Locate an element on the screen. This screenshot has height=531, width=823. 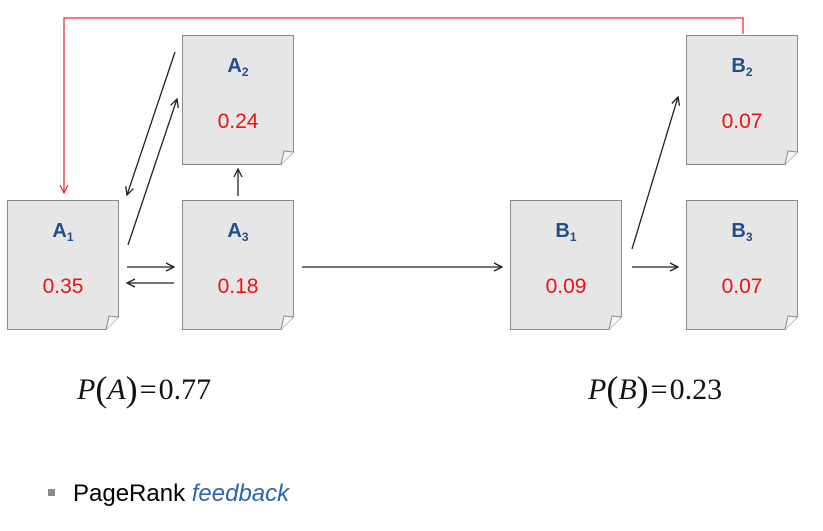
bullet-text: PageRank is located at coordinates (129, 493).